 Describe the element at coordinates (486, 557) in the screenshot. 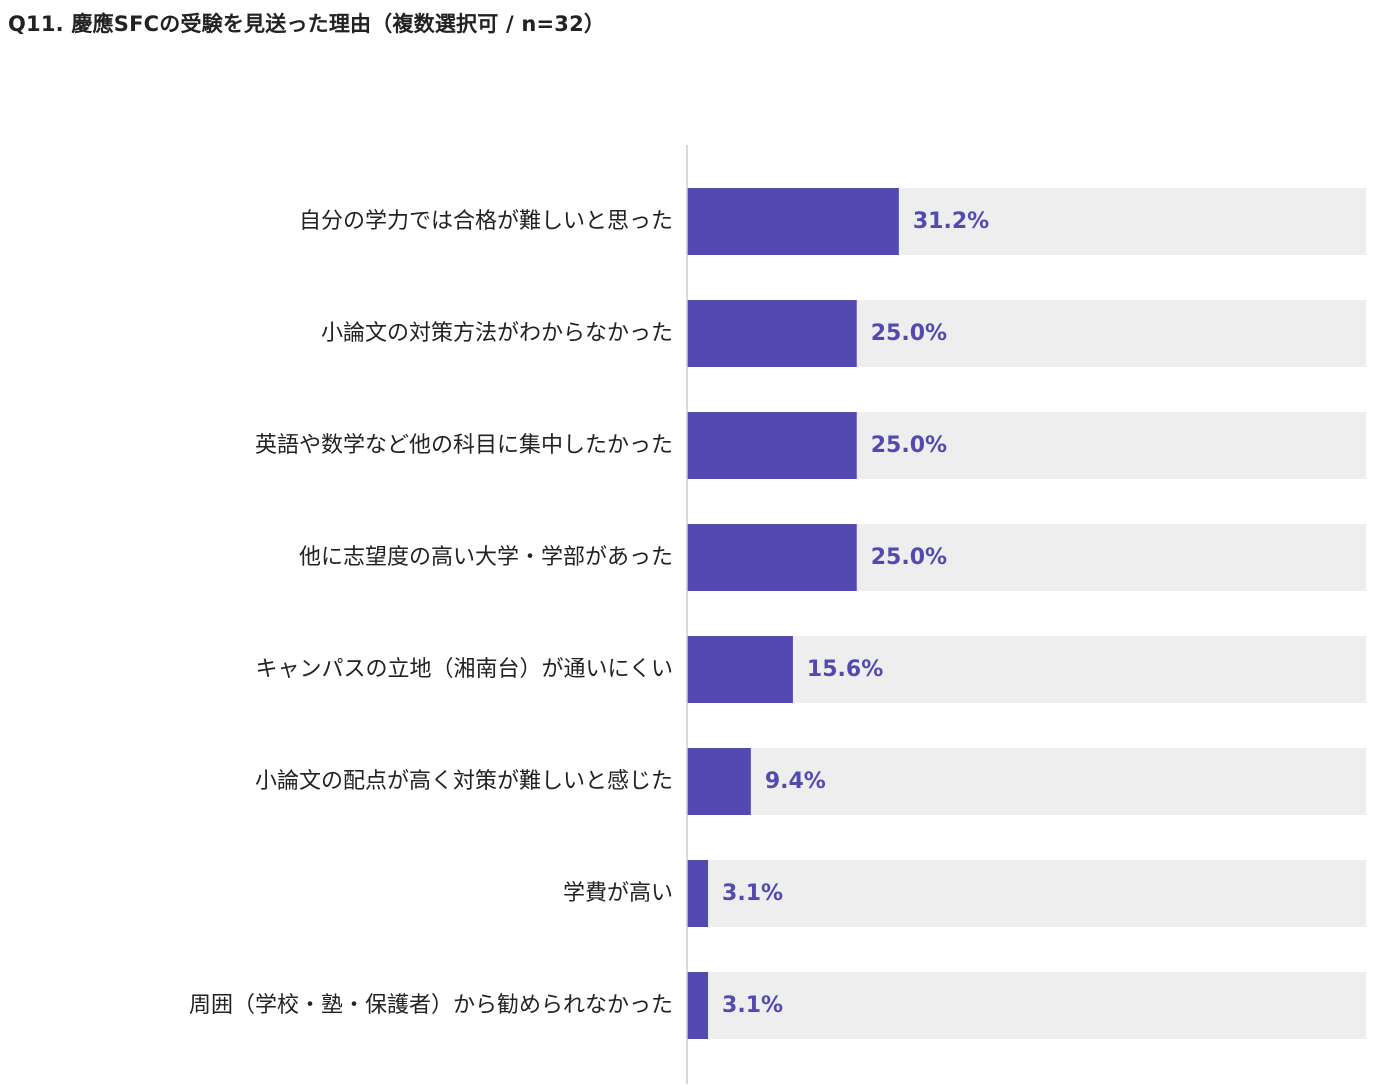

I see `category-label: 他に志望度の高い大学・学部があった` at that location.